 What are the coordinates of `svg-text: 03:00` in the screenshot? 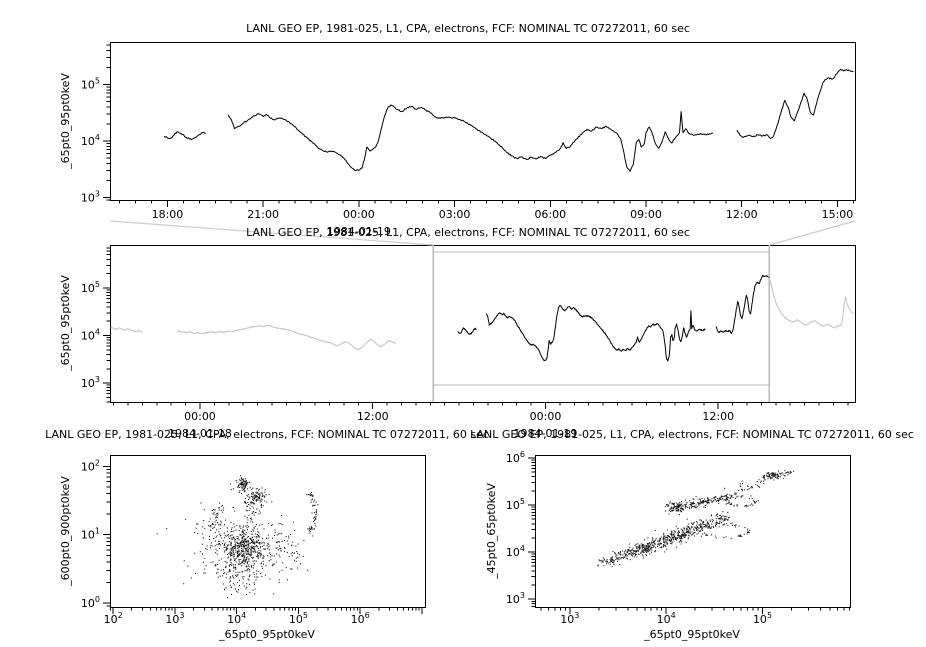 It's located at (455, 214).